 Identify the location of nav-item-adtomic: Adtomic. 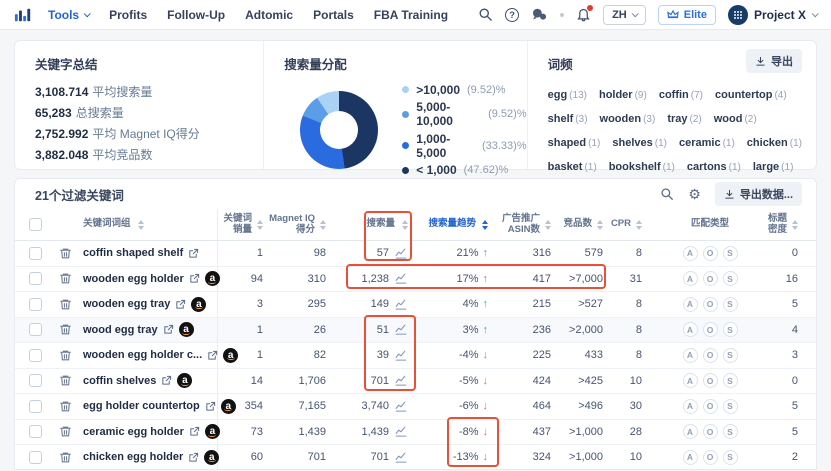
(269, 15).